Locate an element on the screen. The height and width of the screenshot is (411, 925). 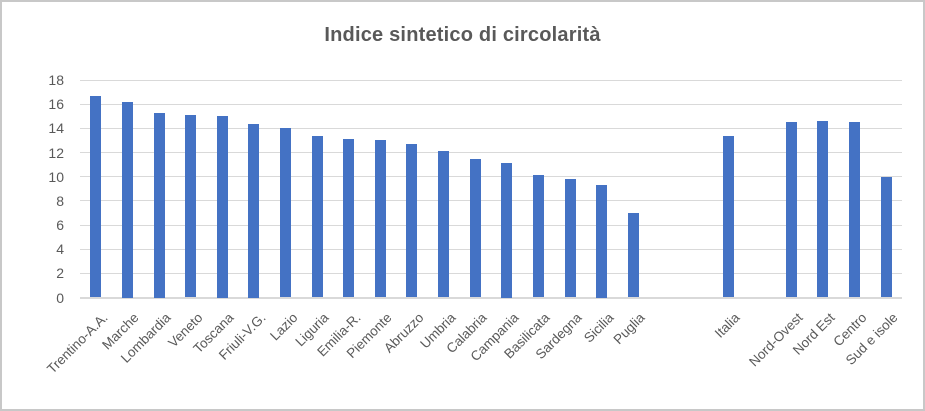
y-axis-tick-label: 18 is located at coordinates (56, 80).